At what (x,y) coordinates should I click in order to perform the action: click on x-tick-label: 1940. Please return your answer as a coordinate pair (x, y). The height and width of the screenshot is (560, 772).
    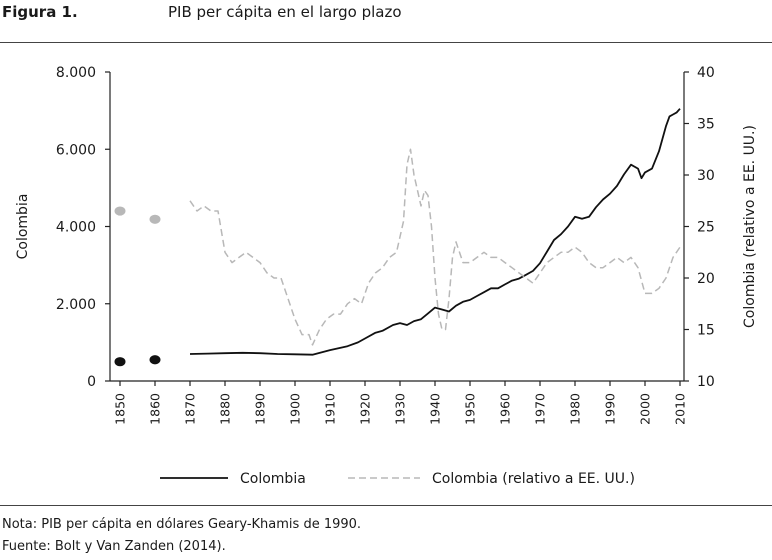
    Looking at the image, I should click on (435, 409).